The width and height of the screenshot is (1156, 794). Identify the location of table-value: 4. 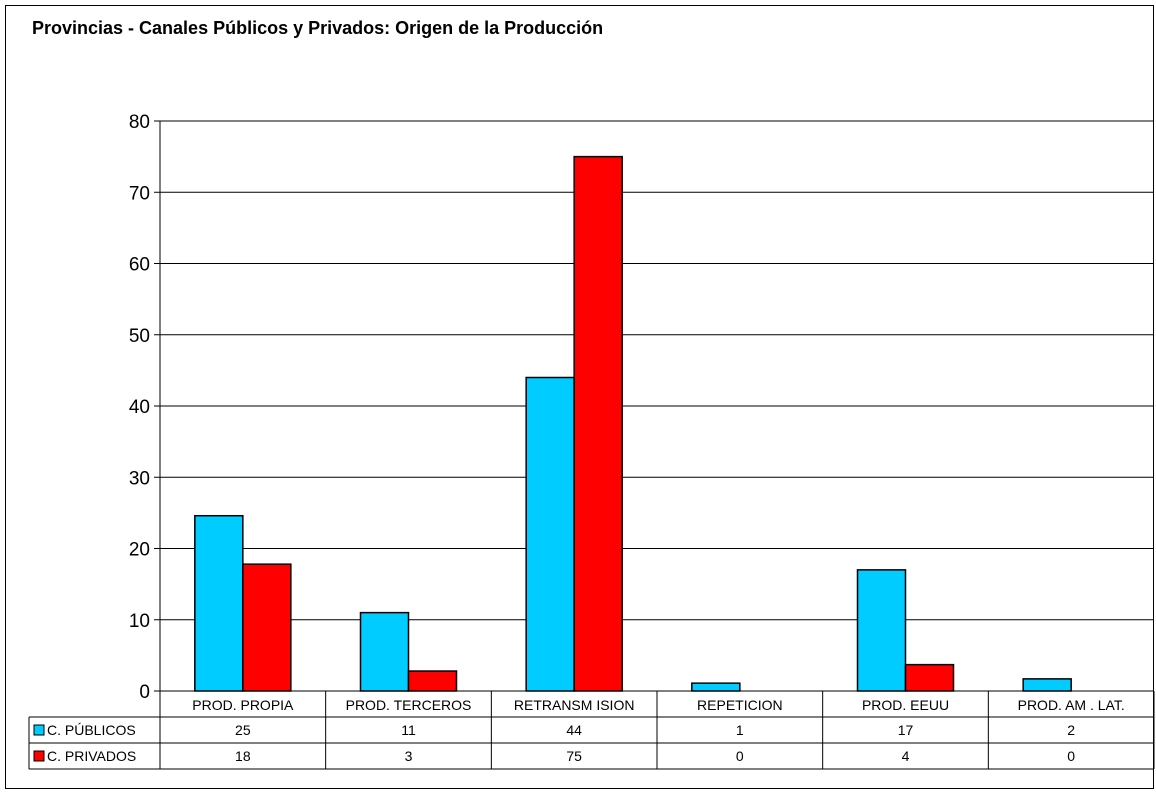
(906, 756).